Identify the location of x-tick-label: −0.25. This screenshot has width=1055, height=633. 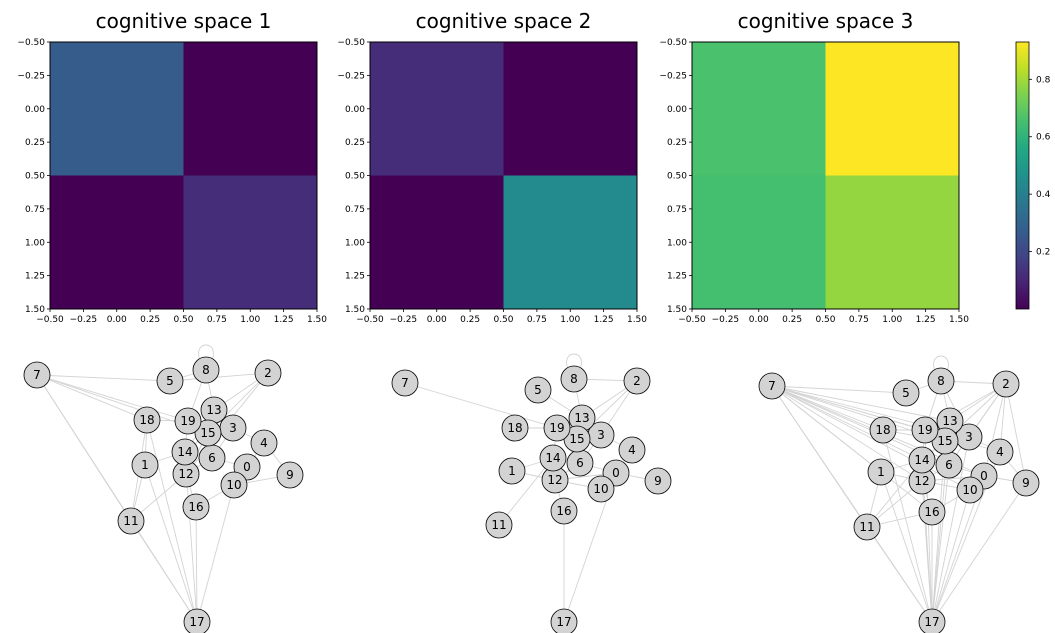
(84, 320).